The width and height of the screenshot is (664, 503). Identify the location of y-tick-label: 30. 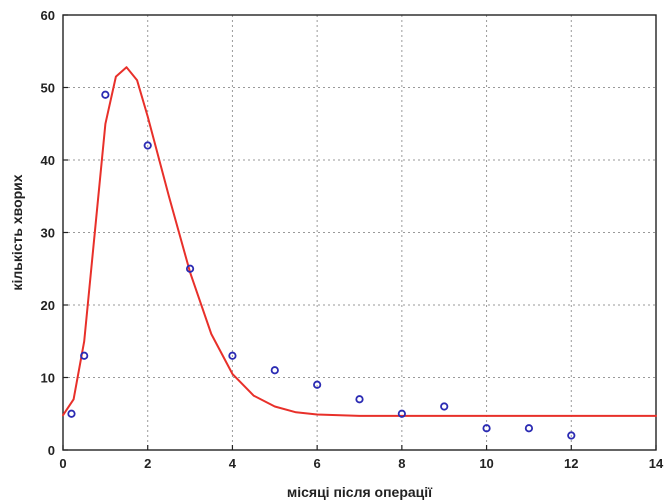
(48, 233).